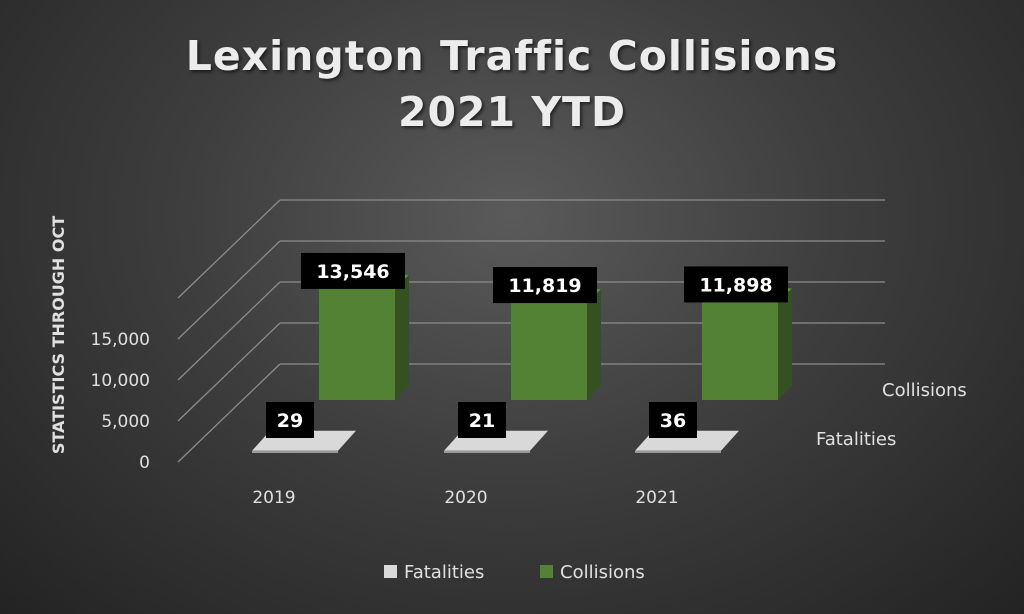  What do you see at coordinates (602, 572) in the screenshot?
I see `legend-entry: Collisions` at bounding box center [602, 572].